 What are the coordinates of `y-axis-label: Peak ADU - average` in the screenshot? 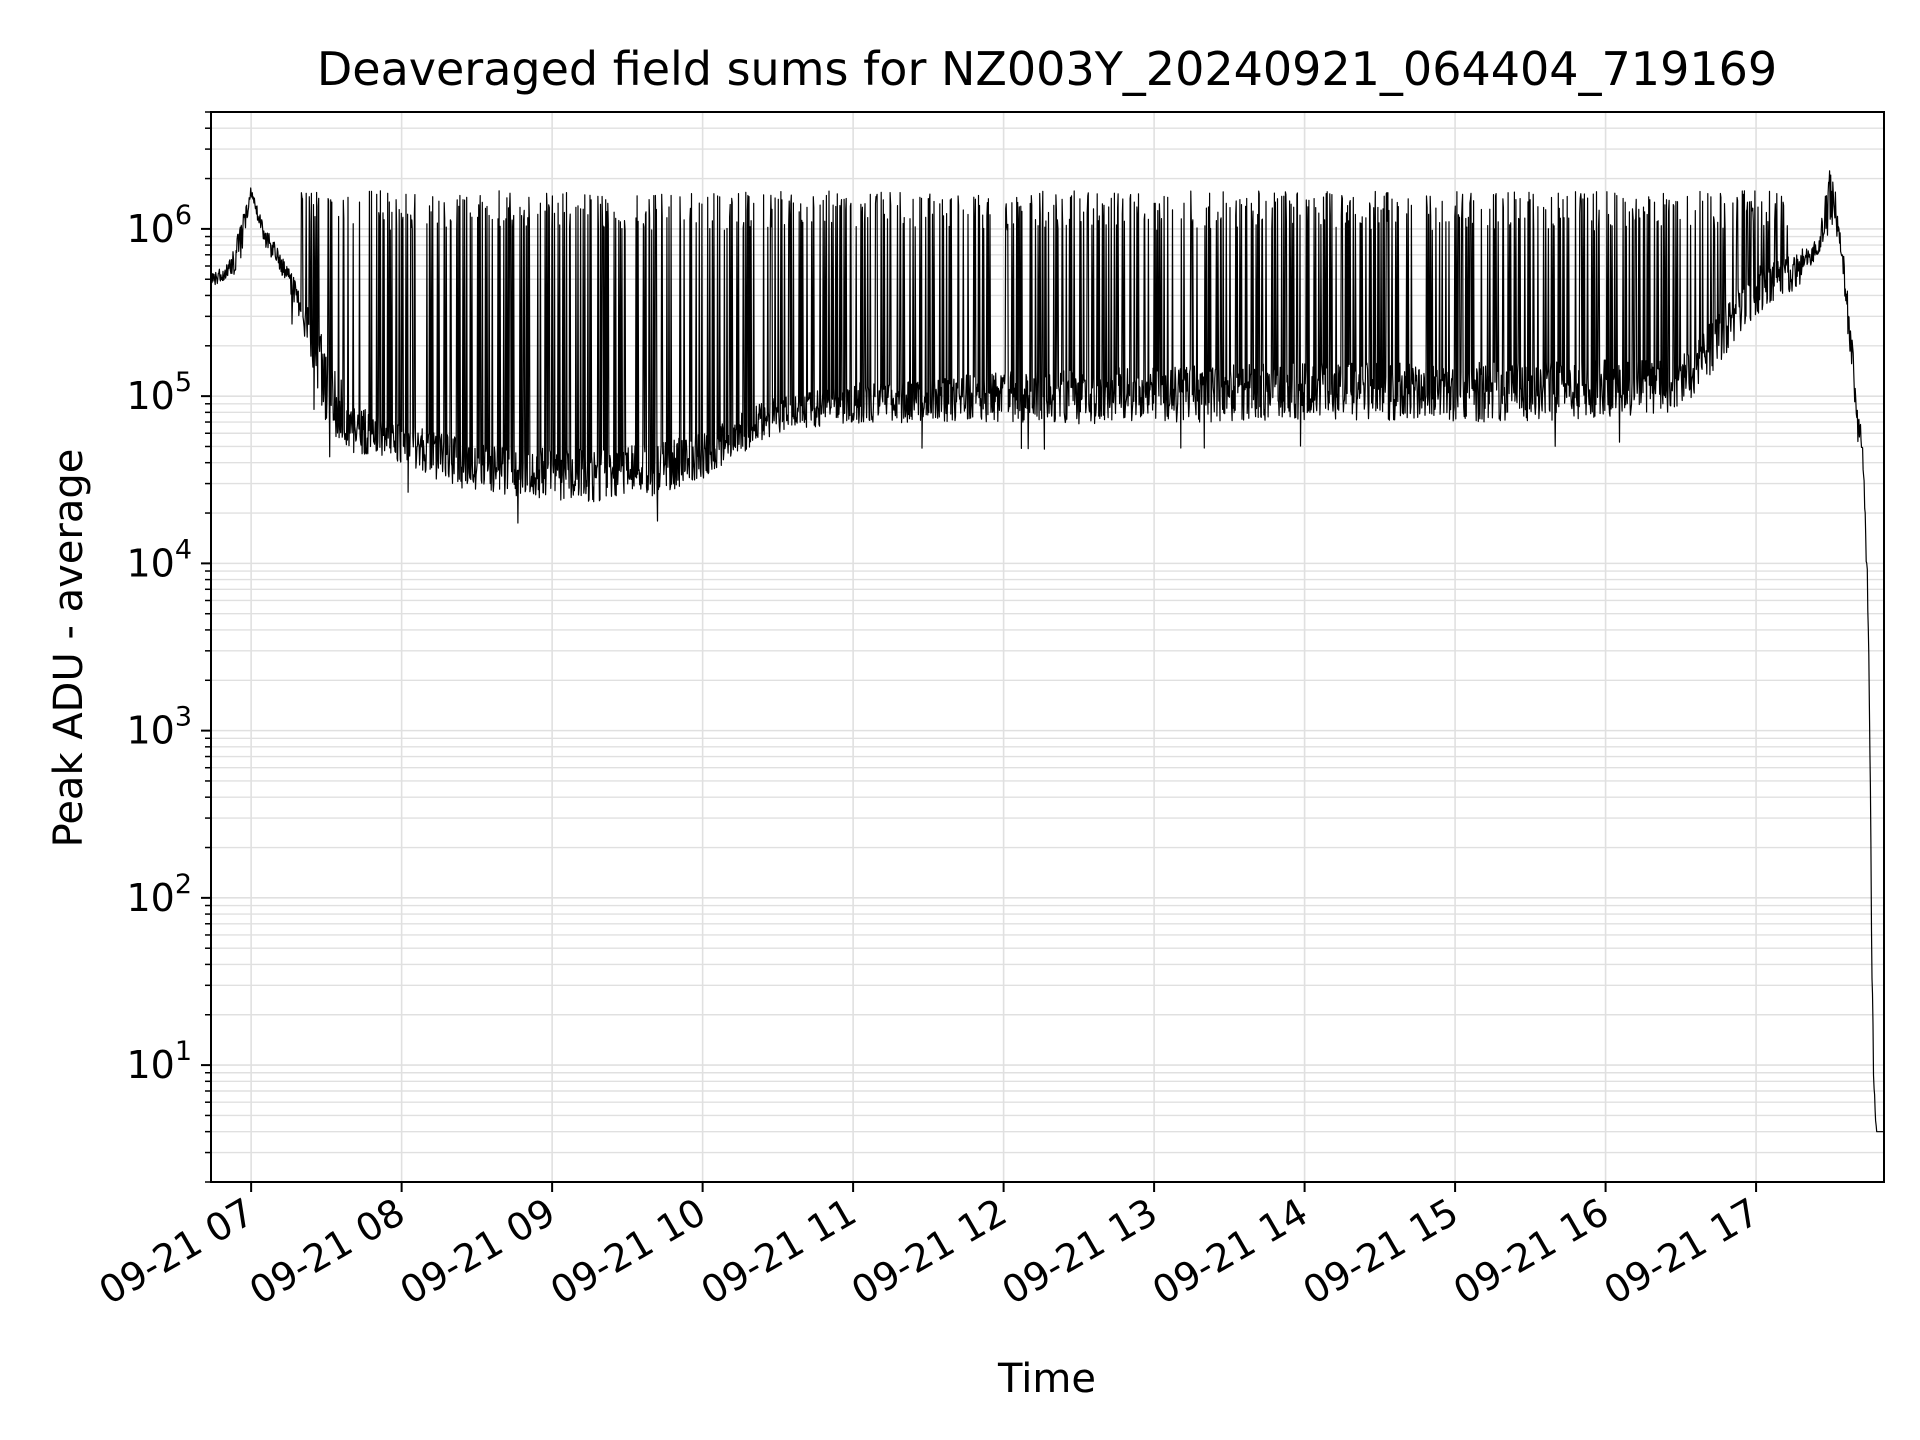 It's located at (69, 648).